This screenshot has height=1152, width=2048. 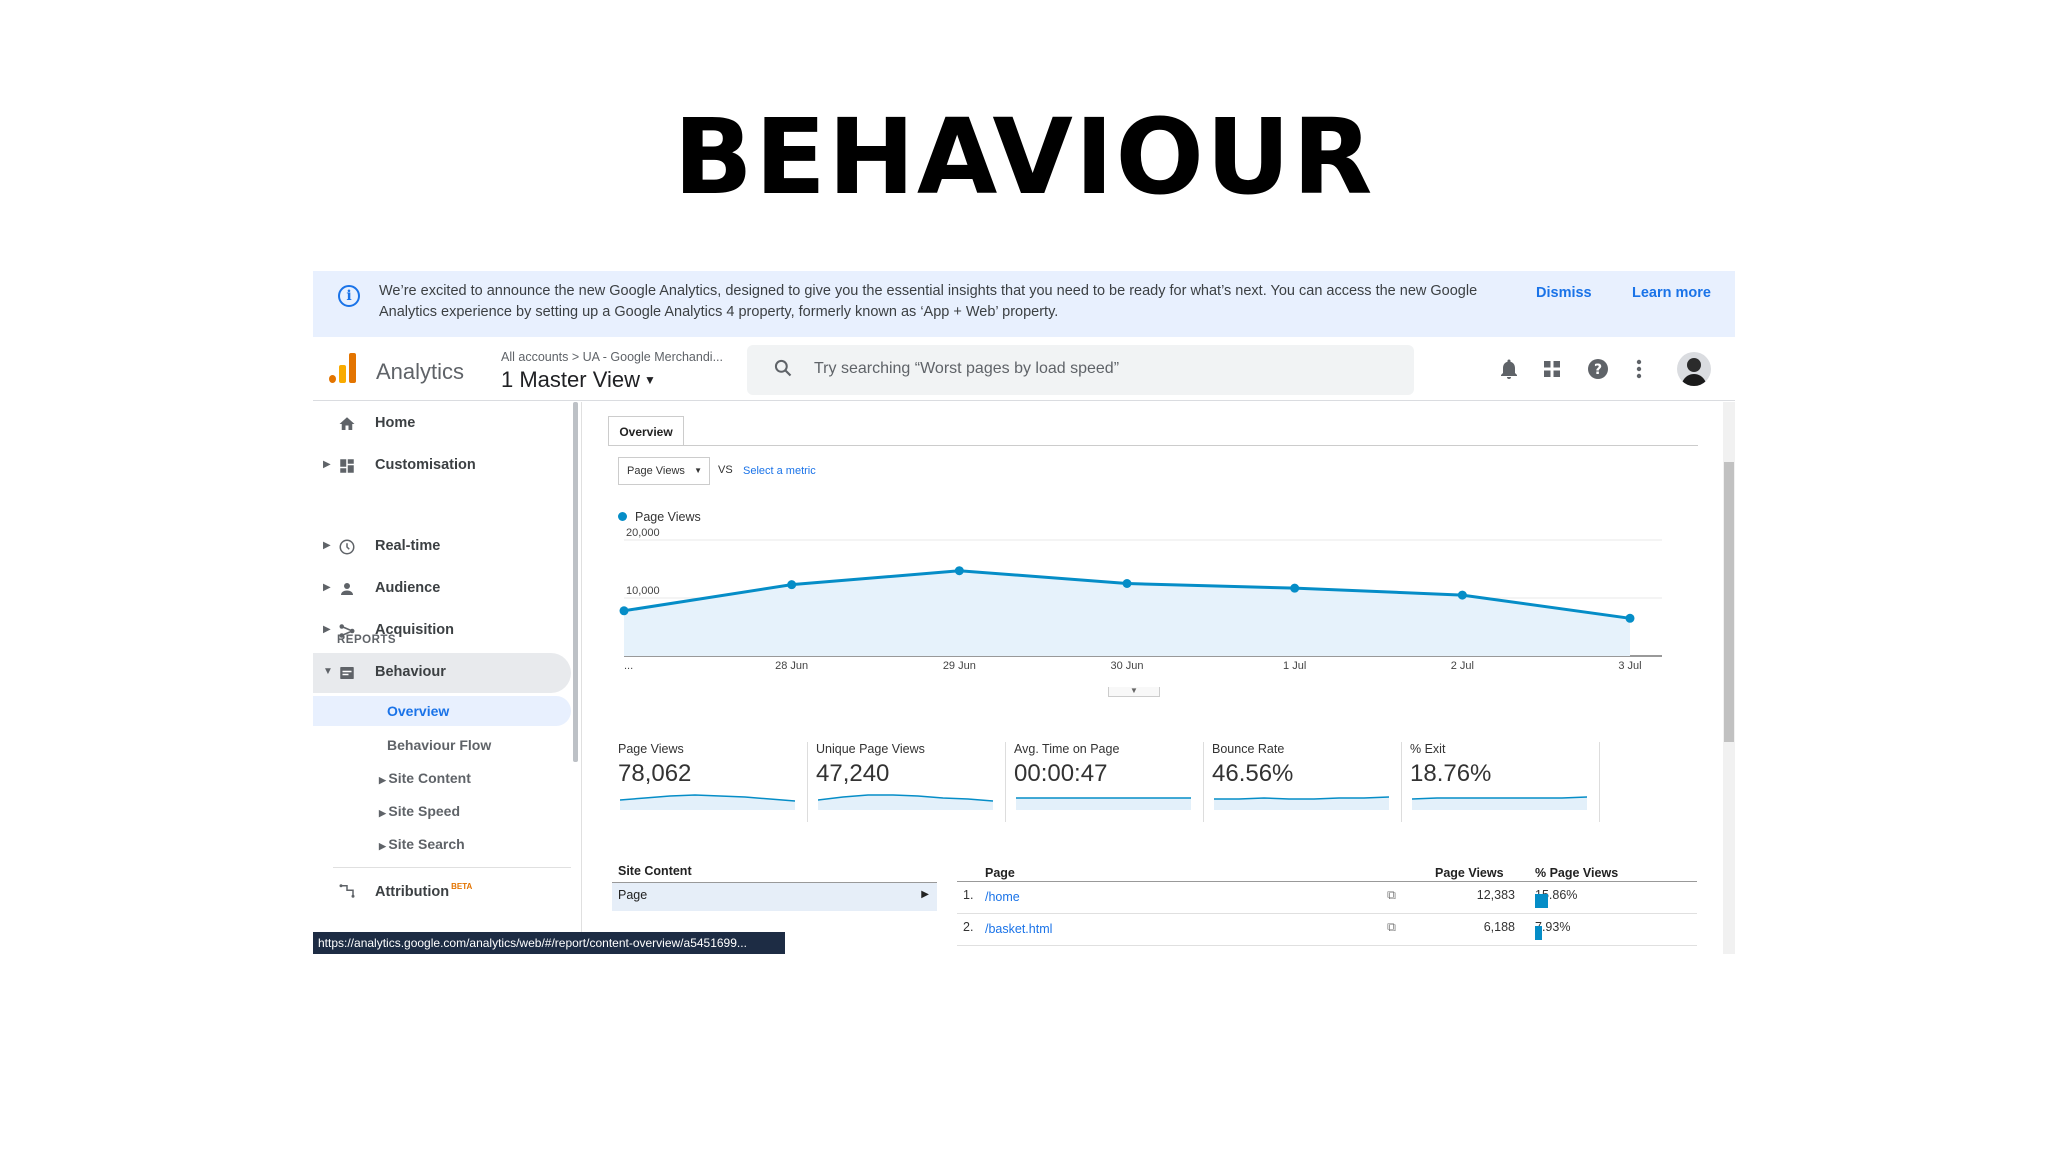 I want to click on column-header-pct-page-views: % Page Views, so click(x=1577, y=873).